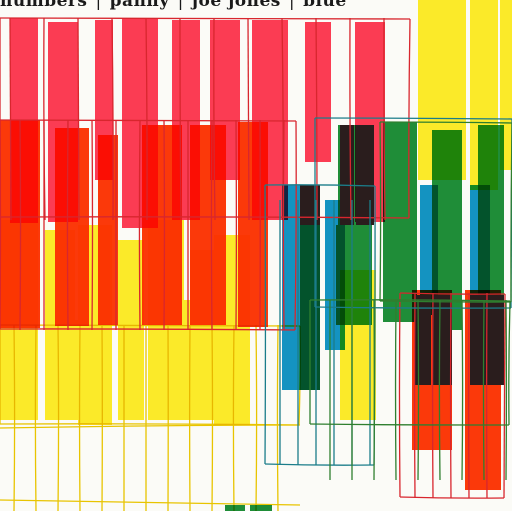 The width and height of the screenshot is (512, 511). I want to click on title-part-1: numbers, so click(44, 5).